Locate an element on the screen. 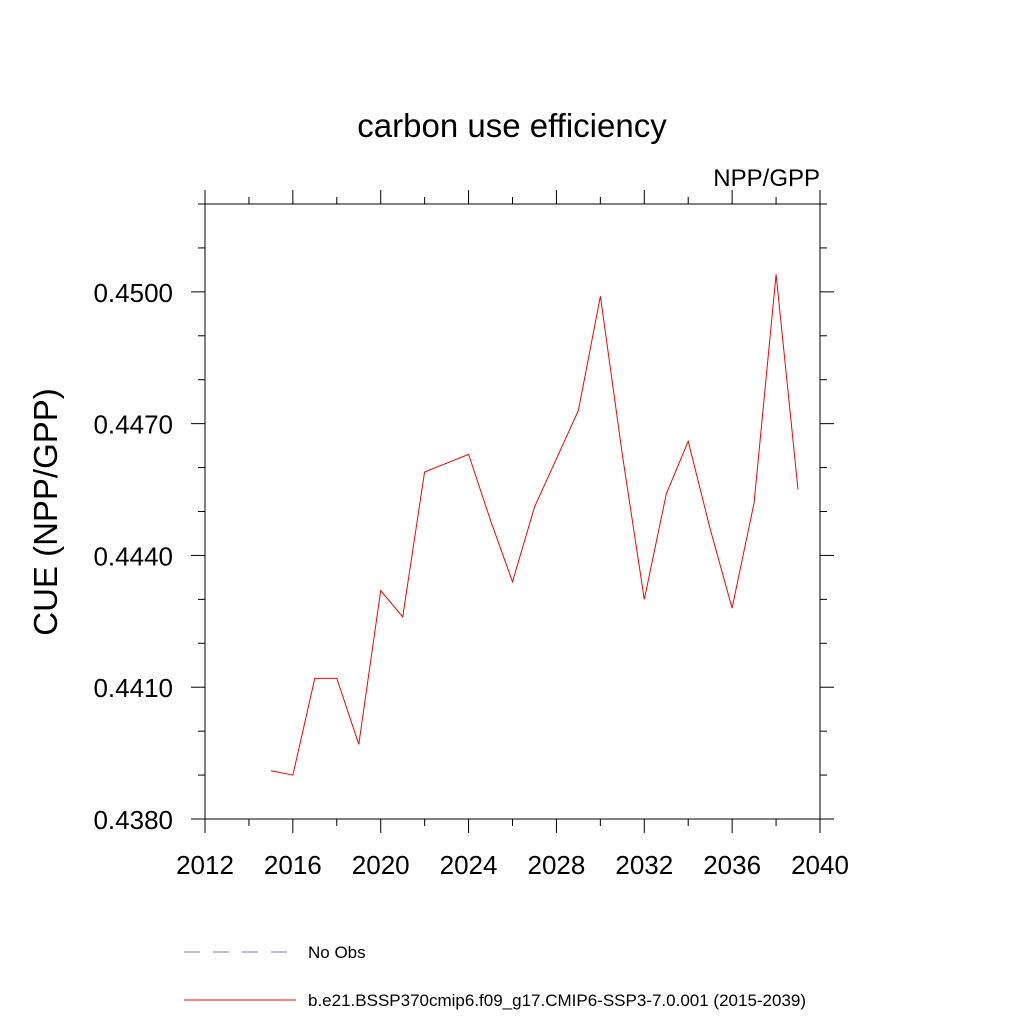 Image resolution: width=1024 pixels, height=1024 pixels. x-tick-label: 2020 is located at coordinates (381, 865).